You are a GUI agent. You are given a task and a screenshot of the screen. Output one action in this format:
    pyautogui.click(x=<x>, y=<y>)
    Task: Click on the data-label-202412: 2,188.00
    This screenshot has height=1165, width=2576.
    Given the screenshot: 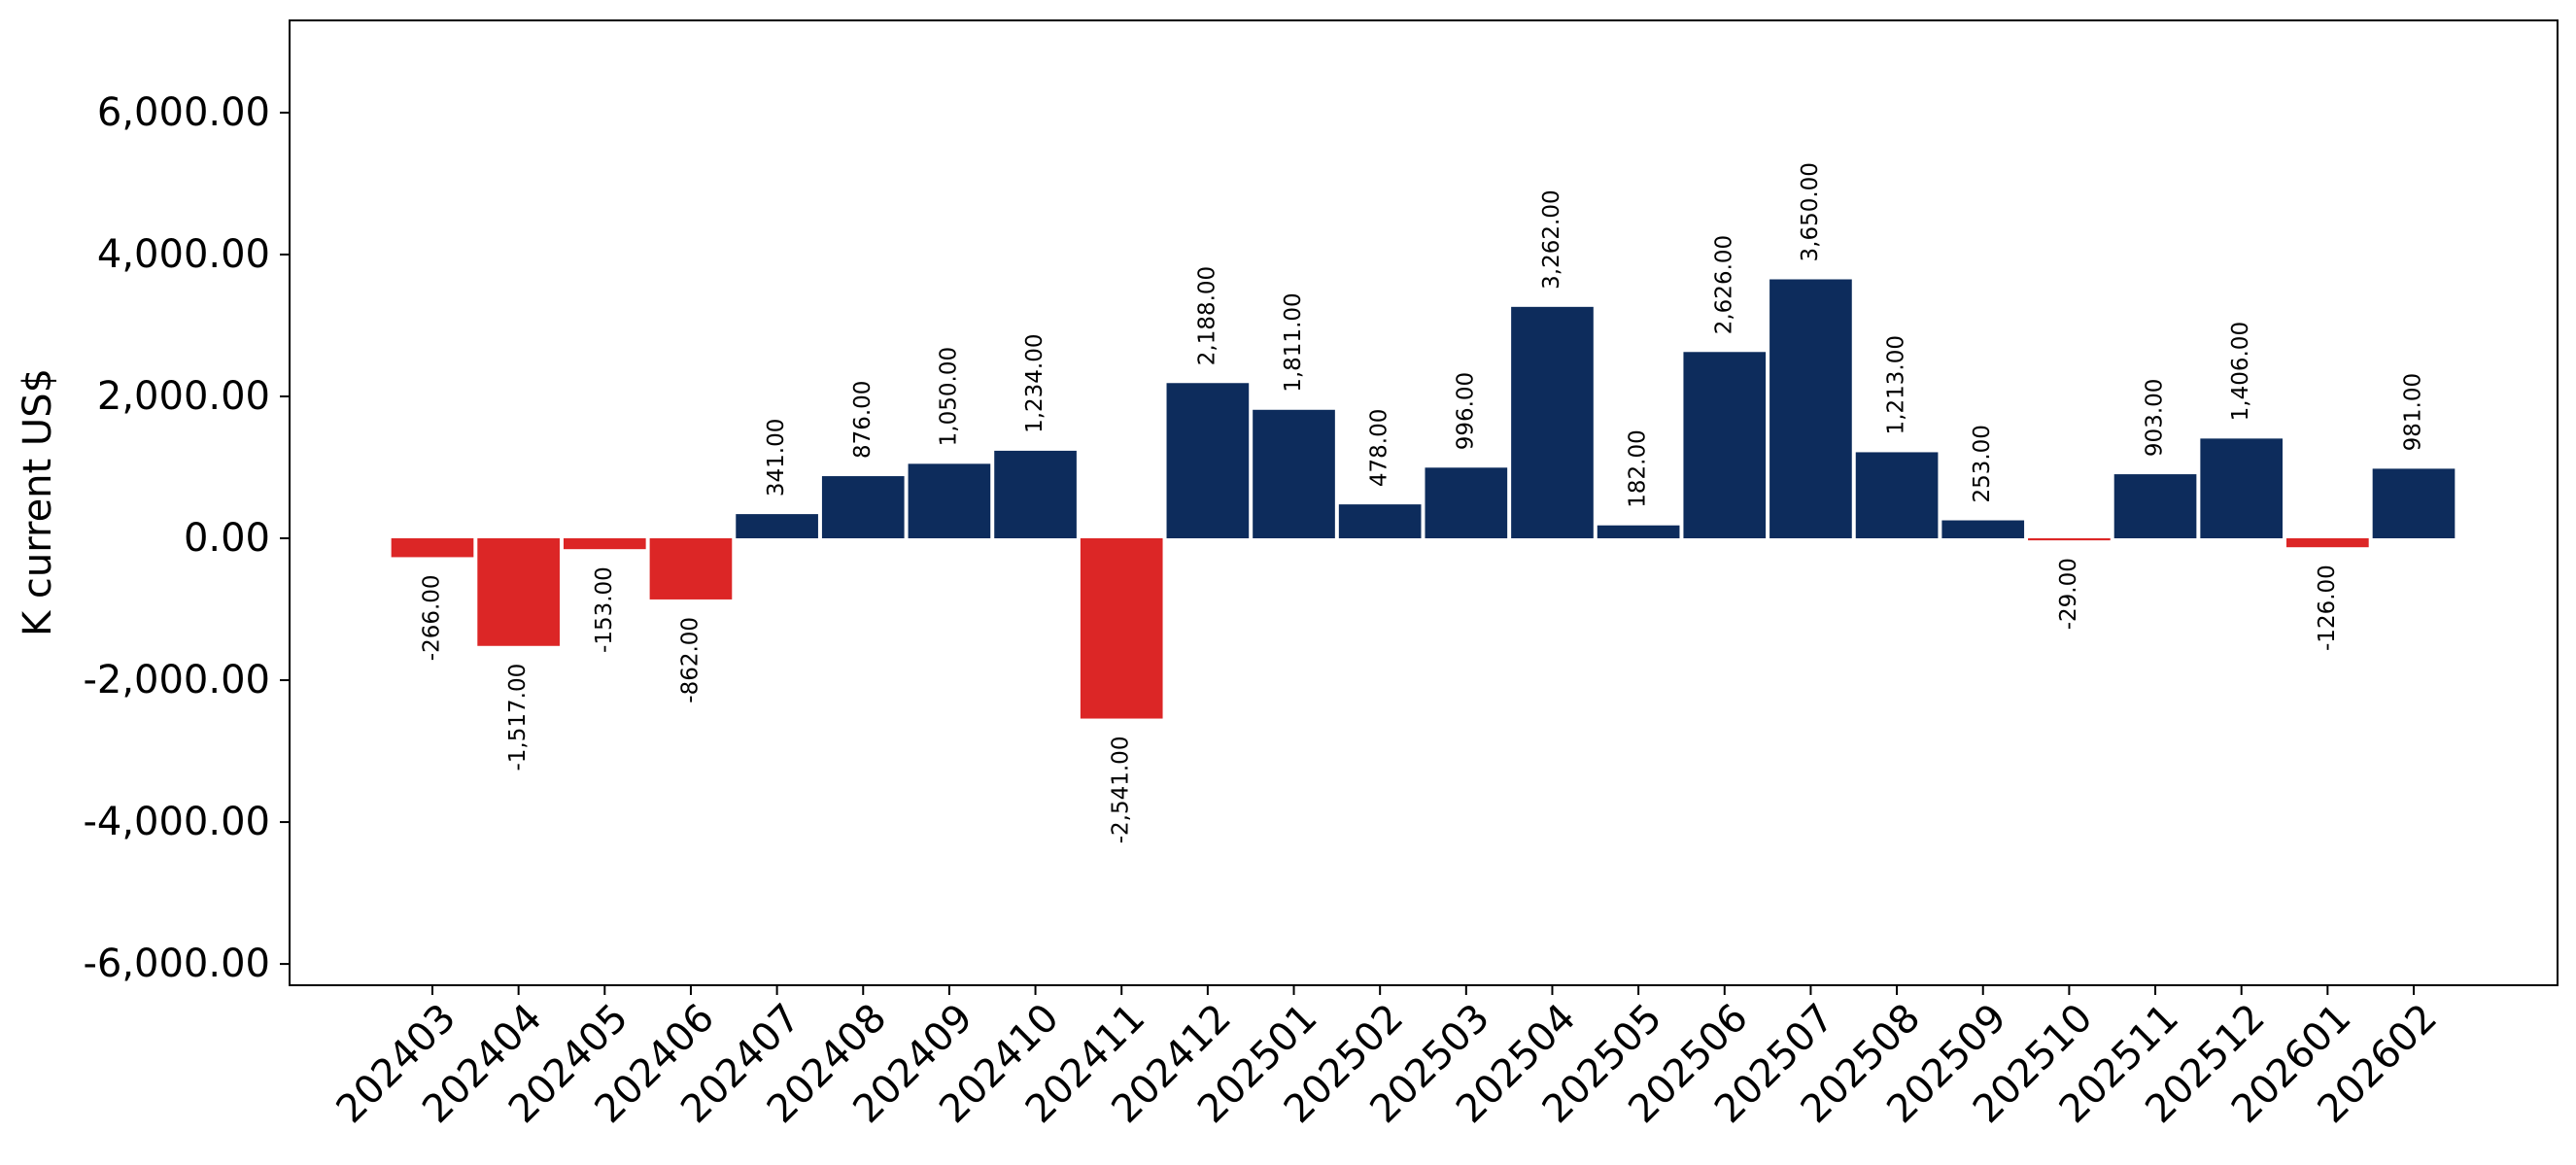 What is the action you would take?
    pyautogui.click(x=1207, y=316)
    